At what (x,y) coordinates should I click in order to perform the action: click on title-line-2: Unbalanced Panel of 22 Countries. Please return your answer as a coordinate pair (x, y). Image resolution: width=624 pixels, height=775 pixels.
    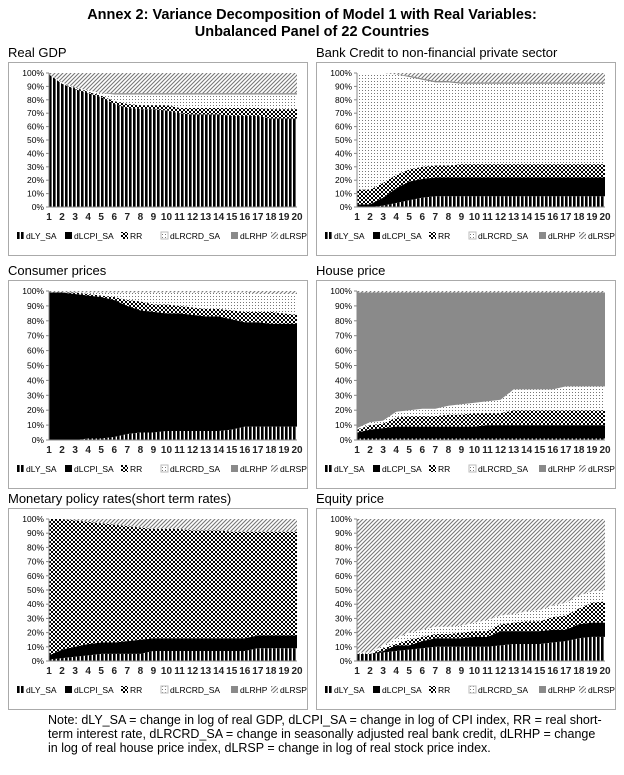
    Looking at the image, I should click on (312, 32).